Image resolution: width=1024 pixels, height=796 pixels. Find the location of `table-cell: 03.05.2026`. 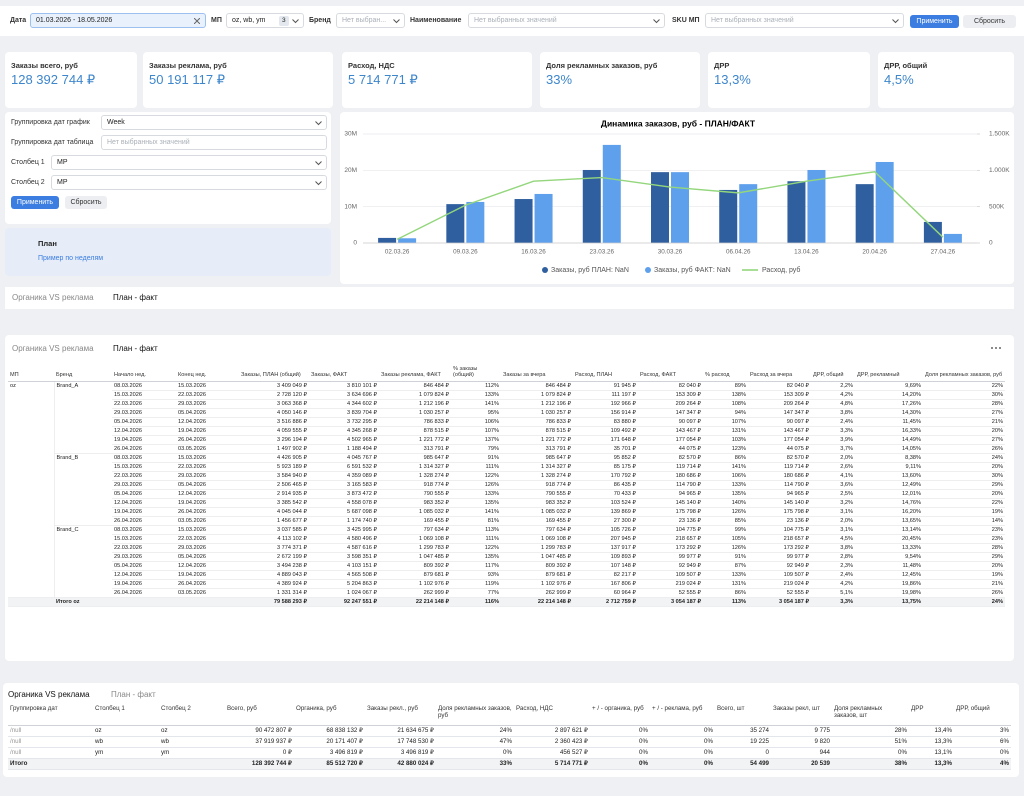

table-cell: 03.05.2026 is located at coordinates (207, 521).